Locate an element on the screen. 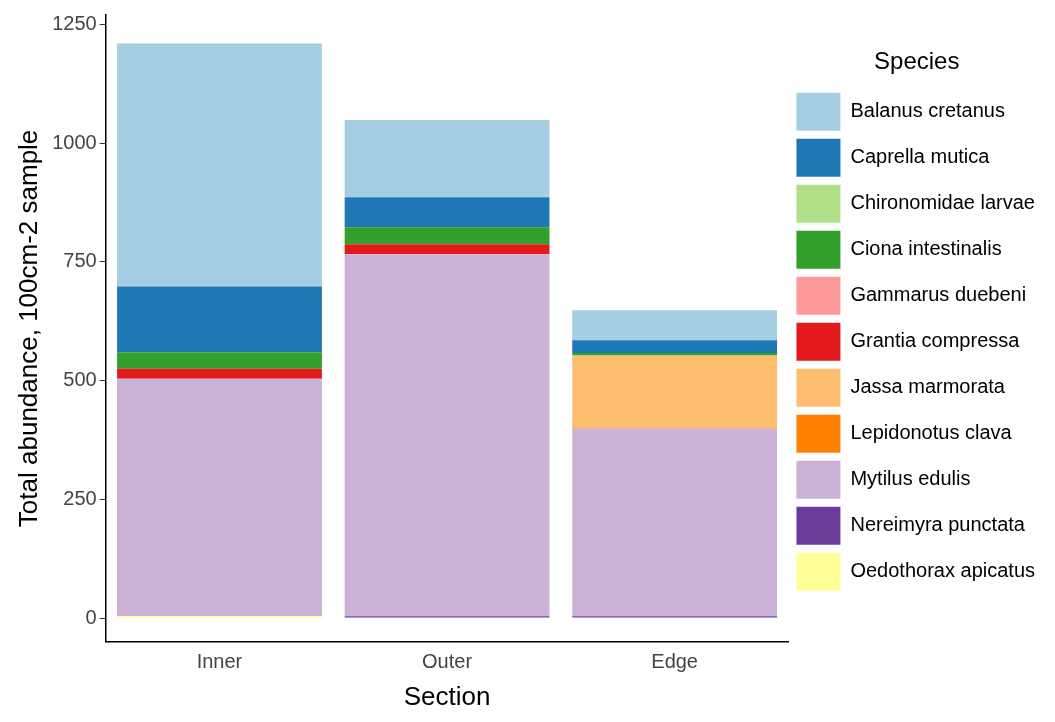  x-axis-title: Section is located at coordinates (447, 695).